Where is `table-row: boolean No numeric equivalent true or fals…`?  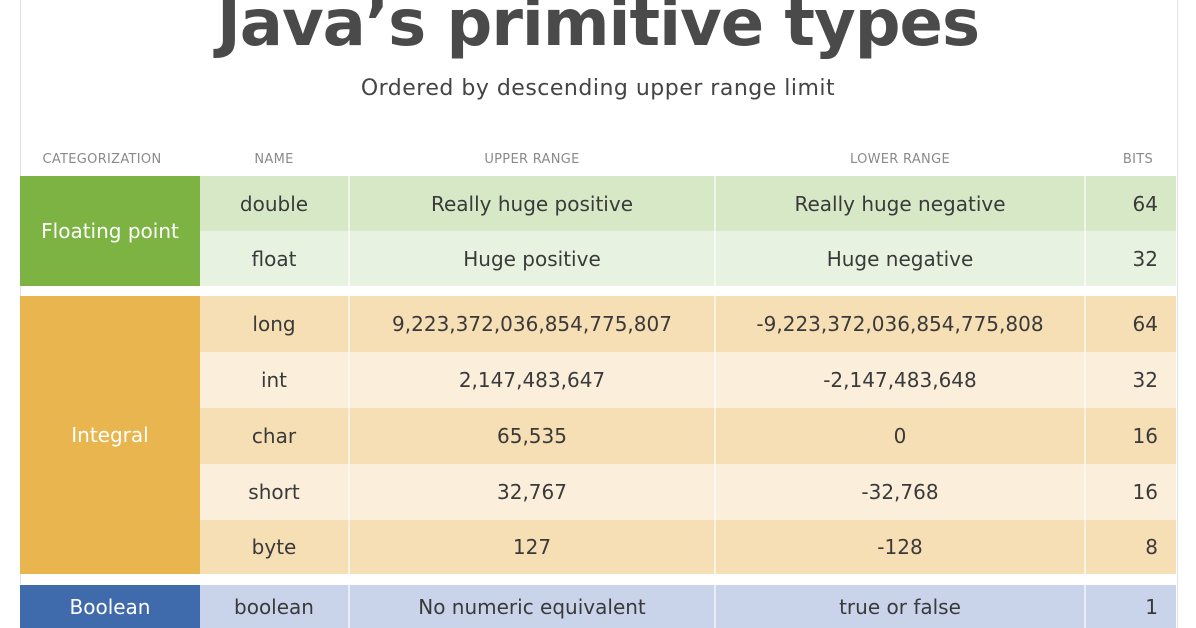
table-row: boolean No numeric equivalent true or fals… is located at coordinates (688, 606).